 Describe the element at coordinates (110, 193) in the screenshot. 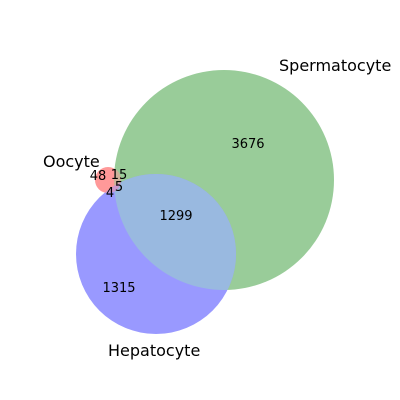

I see `region-count-oocyte-hepatocyte: 4` at that location.